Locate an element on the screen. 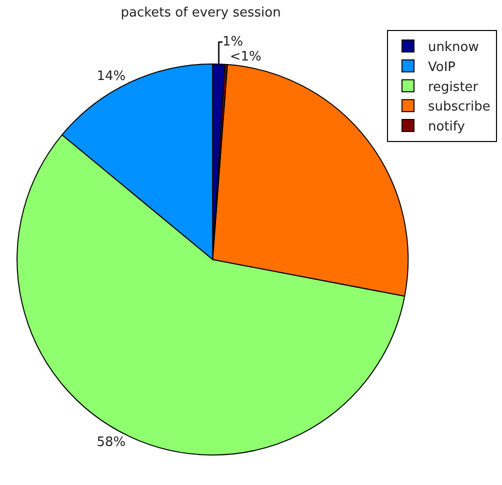  chart-title: packets of every session is located at coordinates (200, 12).